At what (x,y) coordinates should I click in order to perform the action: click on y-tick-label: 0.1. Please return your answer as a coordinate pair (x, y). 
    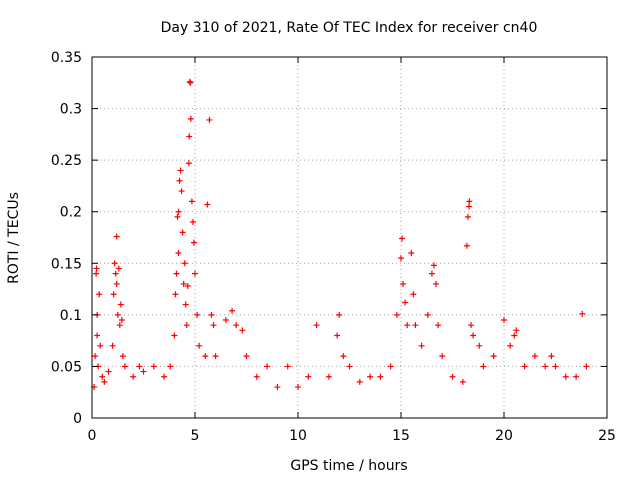
    Looking at the image, I should click on (71, 316).